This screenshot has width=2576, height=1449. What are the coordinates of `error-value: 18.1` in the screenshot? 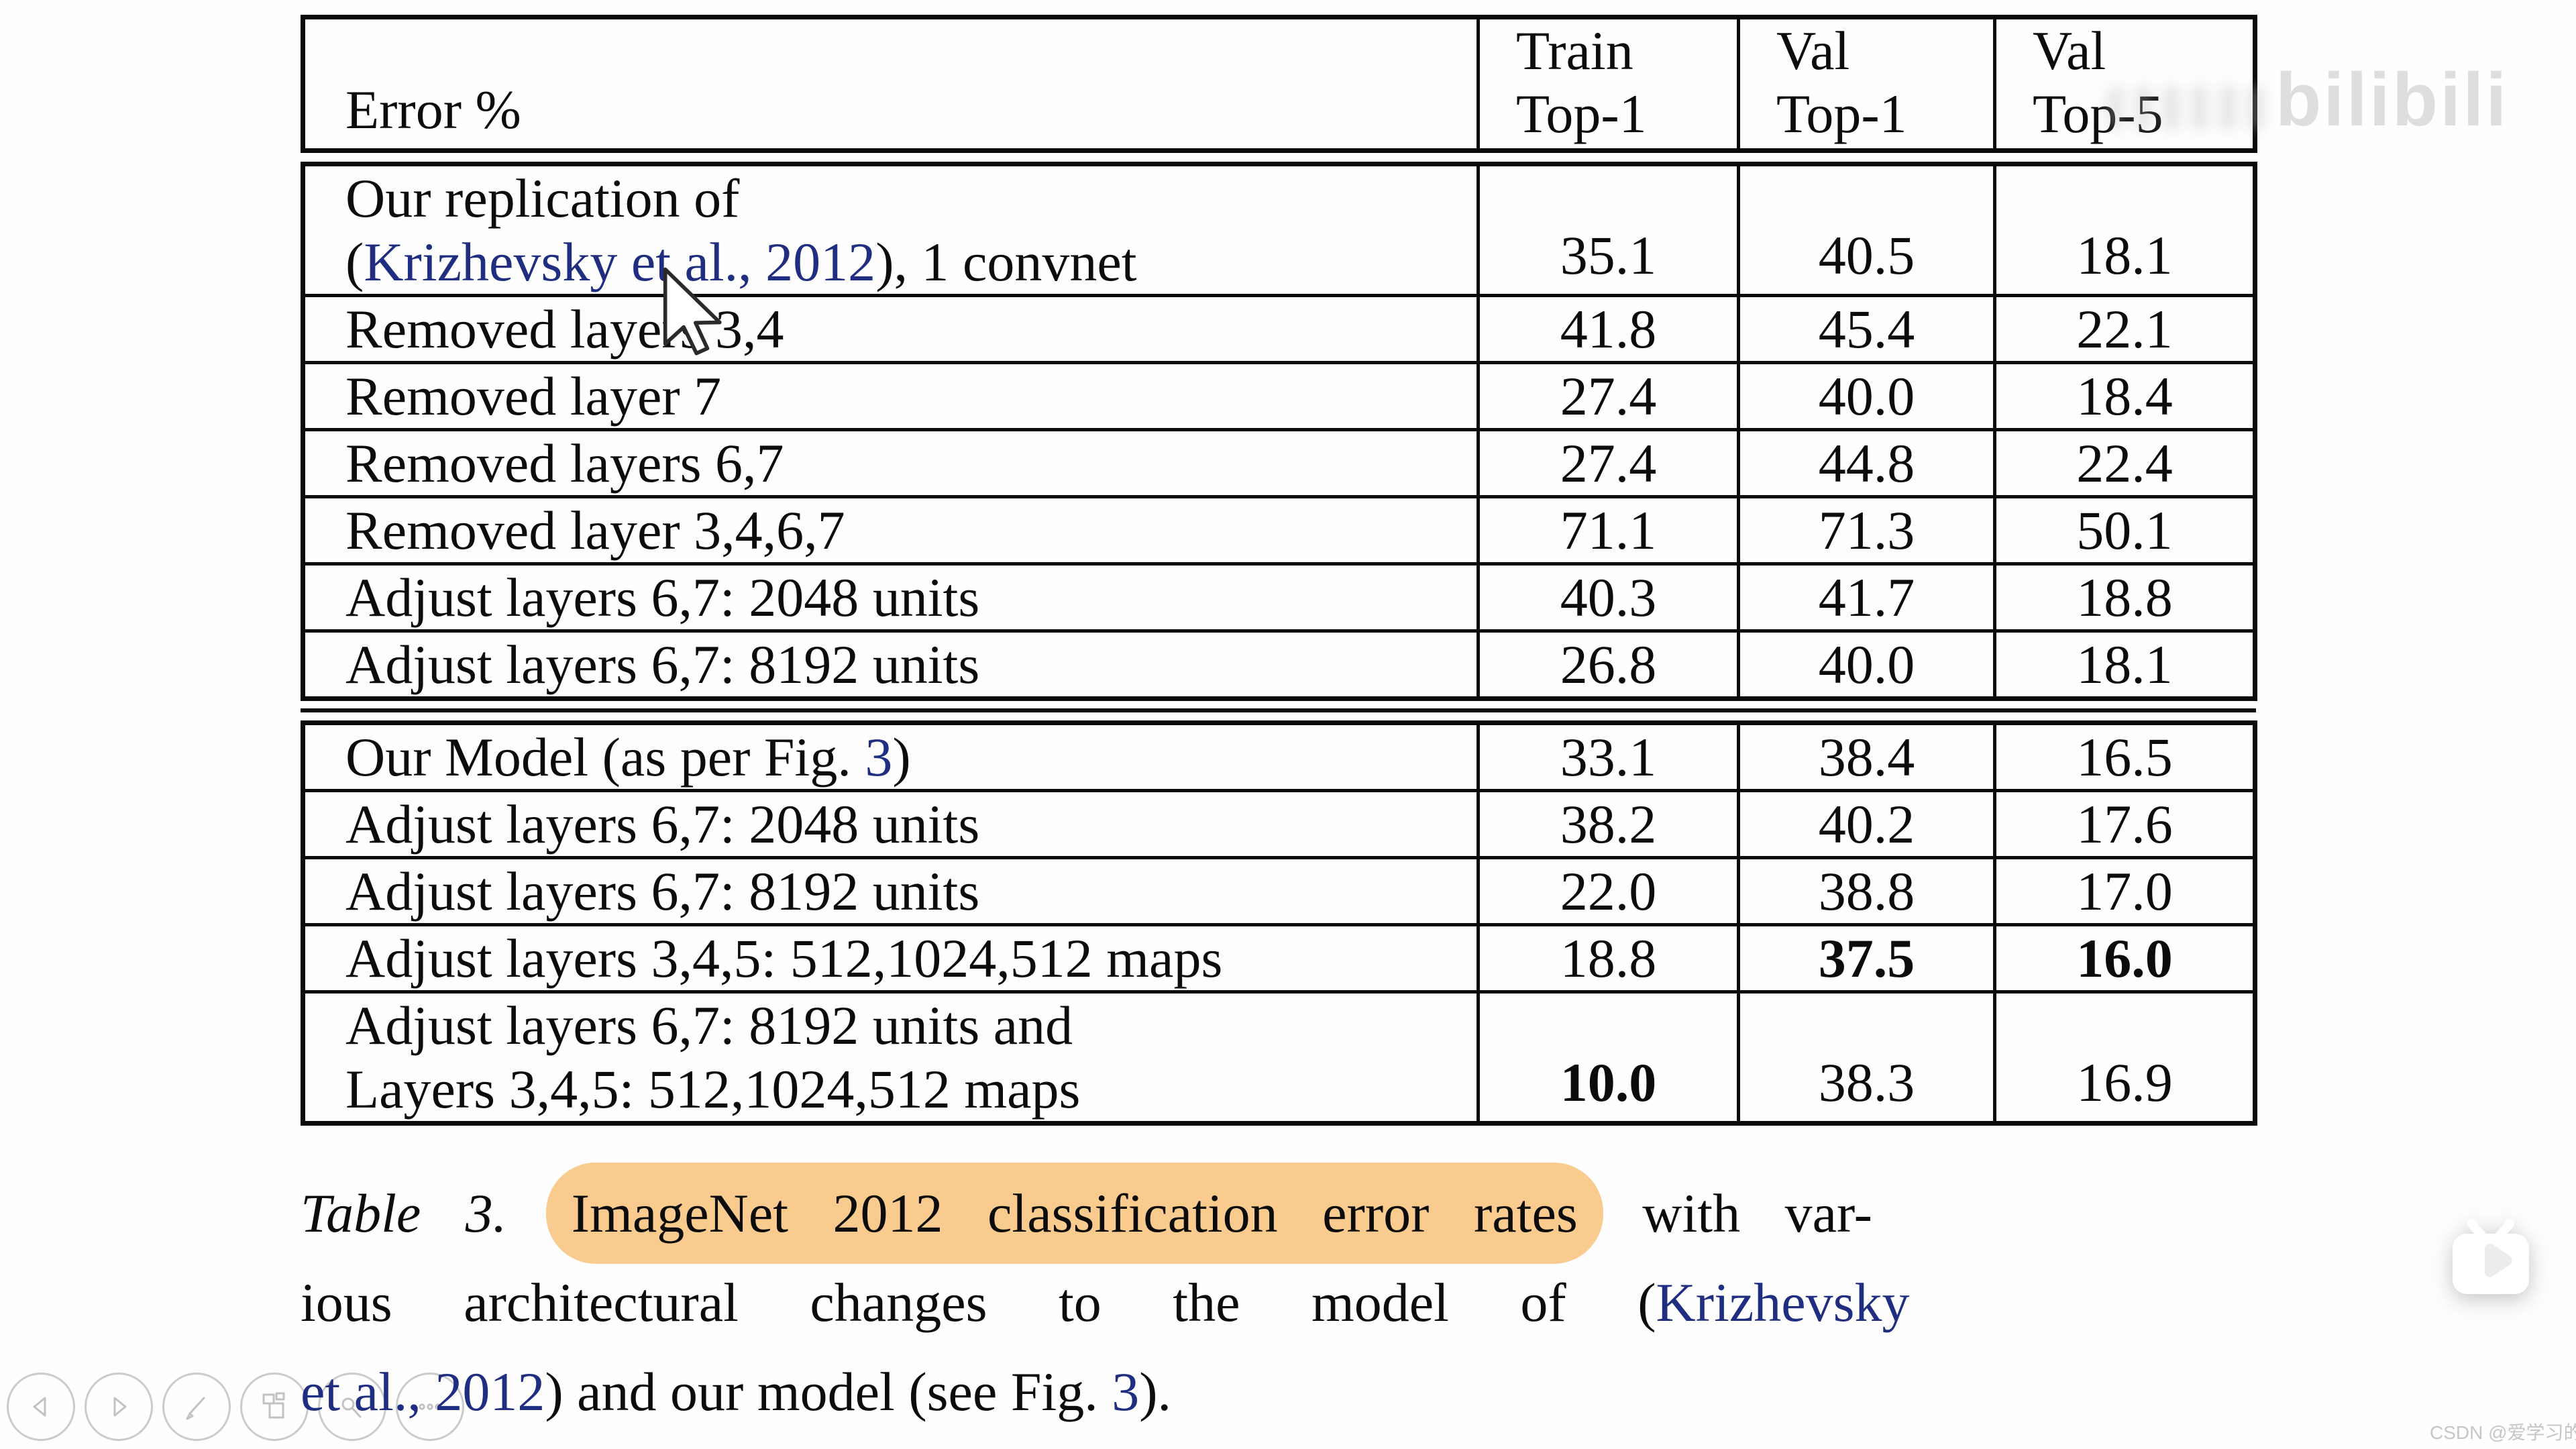 It's located at (2124, 664).